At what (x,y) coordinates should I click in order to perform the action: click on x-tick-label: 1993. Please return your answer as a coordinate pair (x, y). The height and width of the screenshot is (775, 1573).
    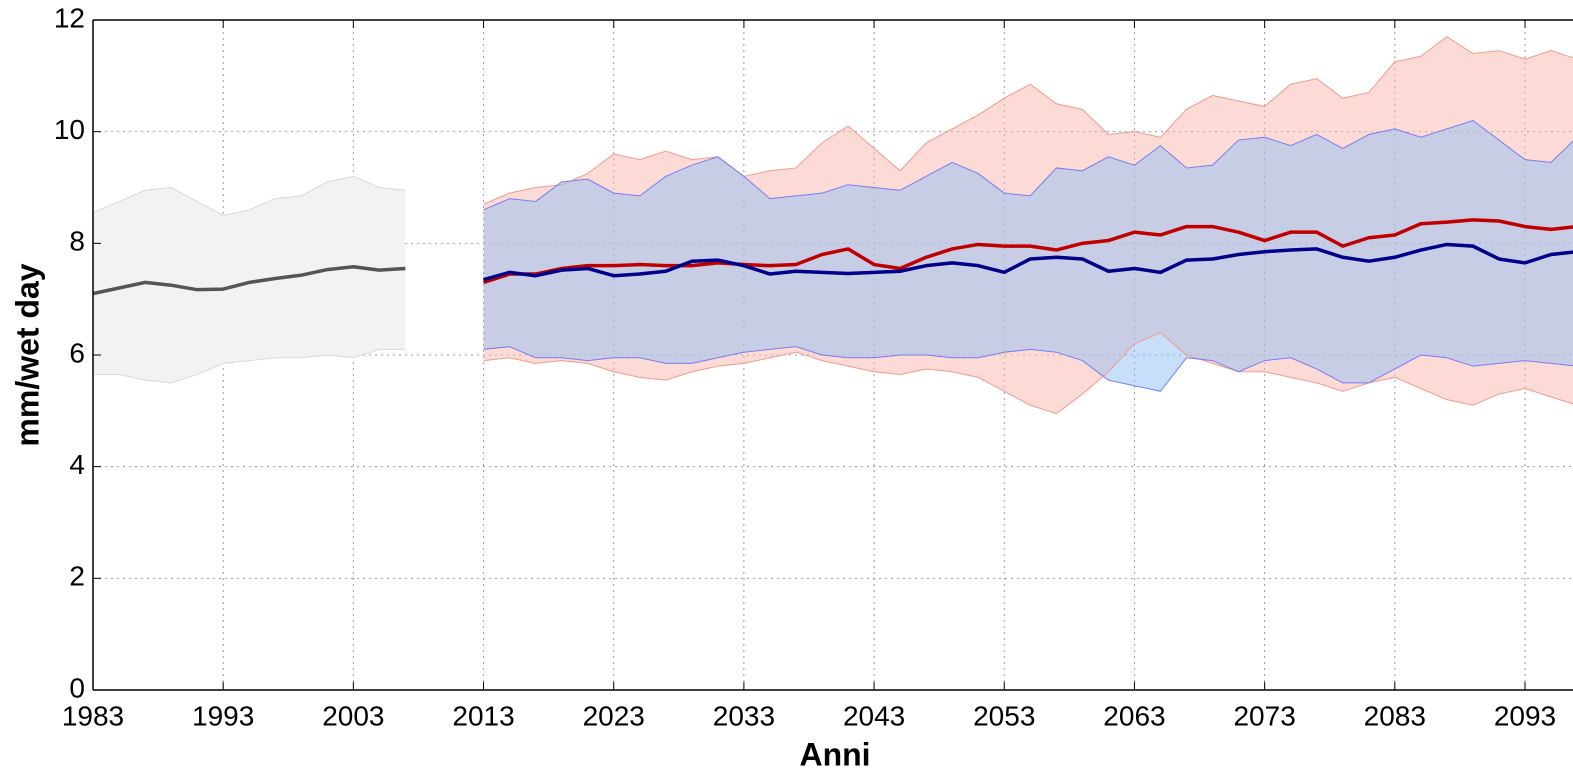
    Looking at the image, I should click on (223, 715).